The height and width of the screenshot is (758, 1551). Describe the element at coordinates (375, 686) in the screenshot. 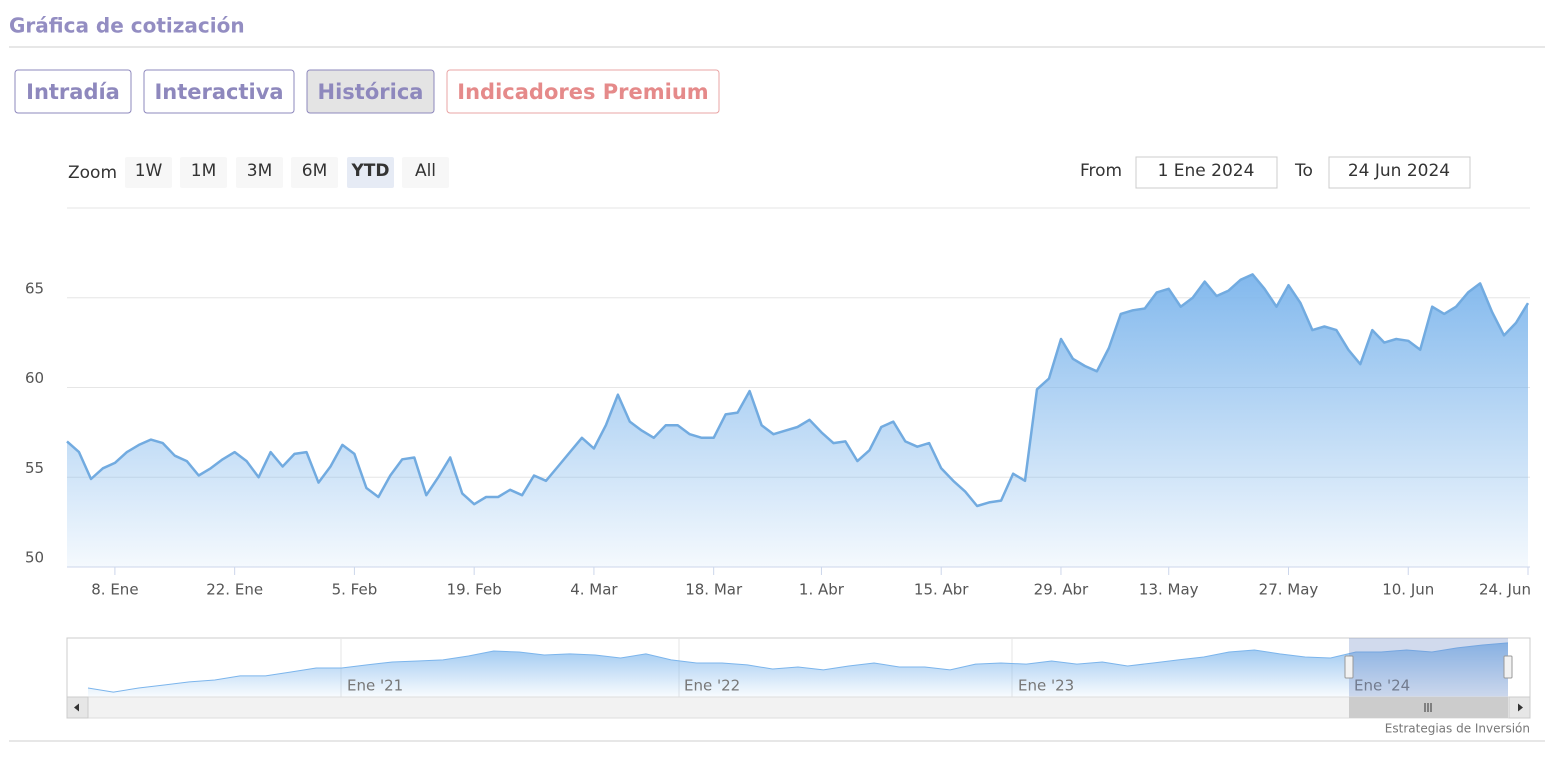

I see `navigator-label: Ene '21` at that location.